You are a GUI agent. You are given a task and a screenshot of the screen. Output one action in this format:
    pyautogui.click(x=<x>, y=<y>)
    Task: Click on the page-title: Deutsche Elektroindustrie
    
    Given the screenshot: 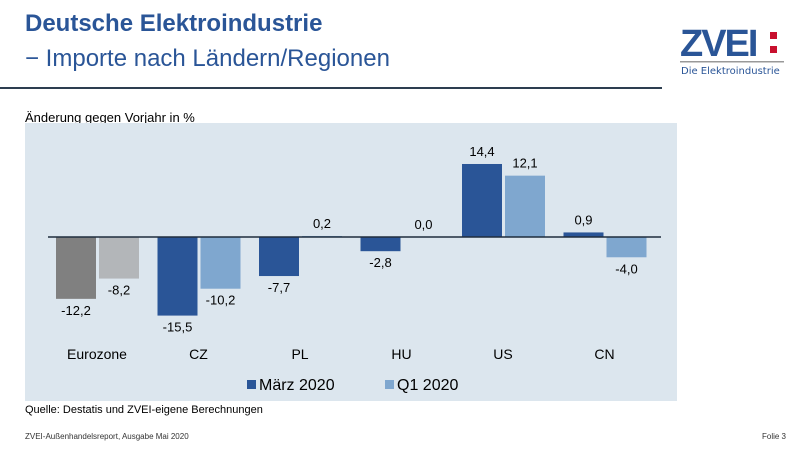 What is the action you would take?
    pyautogui.click(x=174, y=23)
    